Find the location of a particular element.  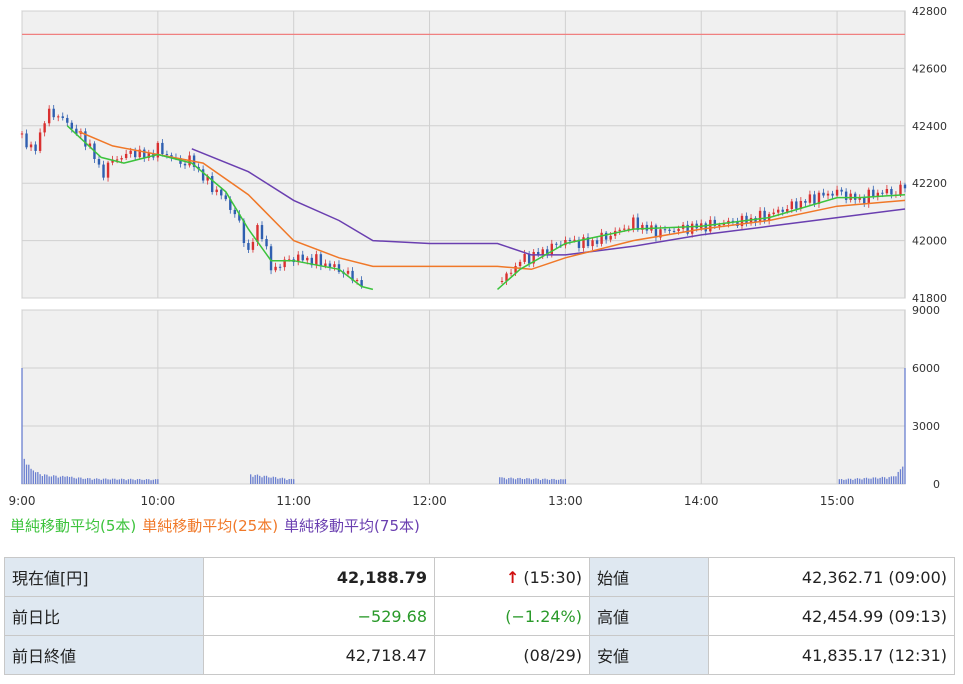

moving-average-legend: 単純移動平均(5本) 単純移動平均(25本) 単純移動平均(75本) is located at coordinates (218, 525).